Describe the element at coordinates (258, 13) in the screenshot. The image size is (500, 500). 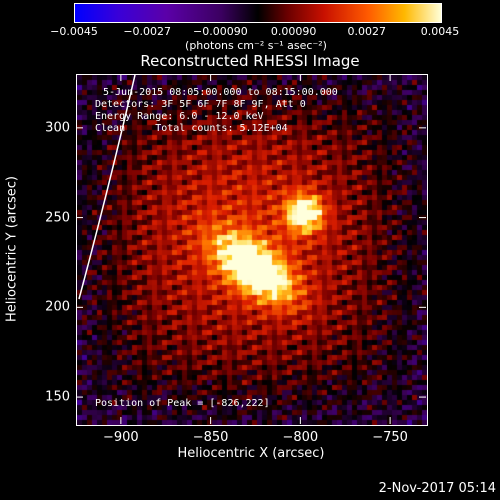
I see `colorbar` at that location.